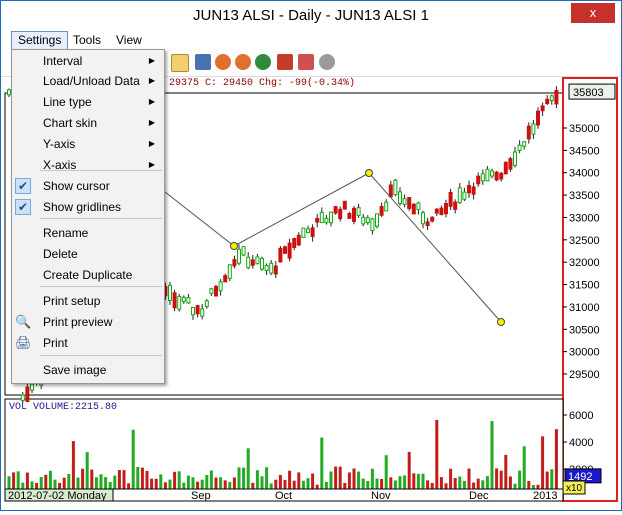 The height and width of the screenshot is (515, 622). I want to click on menu-item-load-unload-data: Load/Unload Data ▶, so click(88, 81).